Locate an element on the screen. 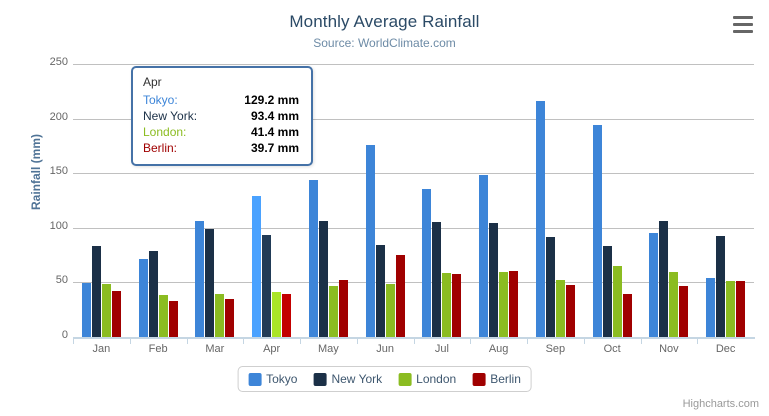  bar-london-nov is located at coordinates (674, 304).